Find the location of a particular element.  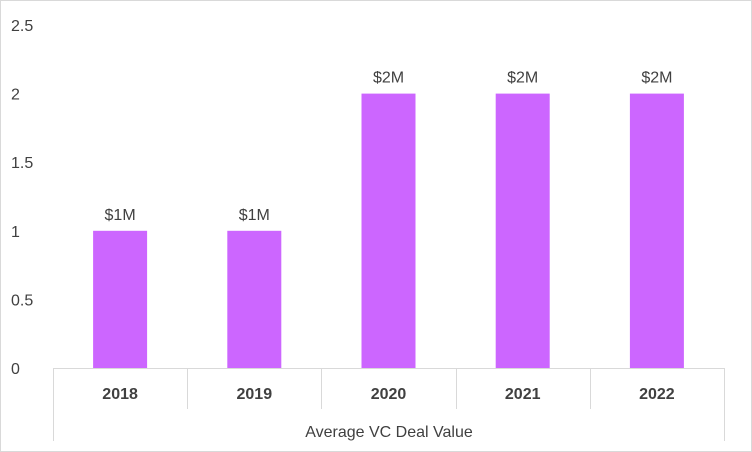

bar-2020 is located at coordinates (388, 230).